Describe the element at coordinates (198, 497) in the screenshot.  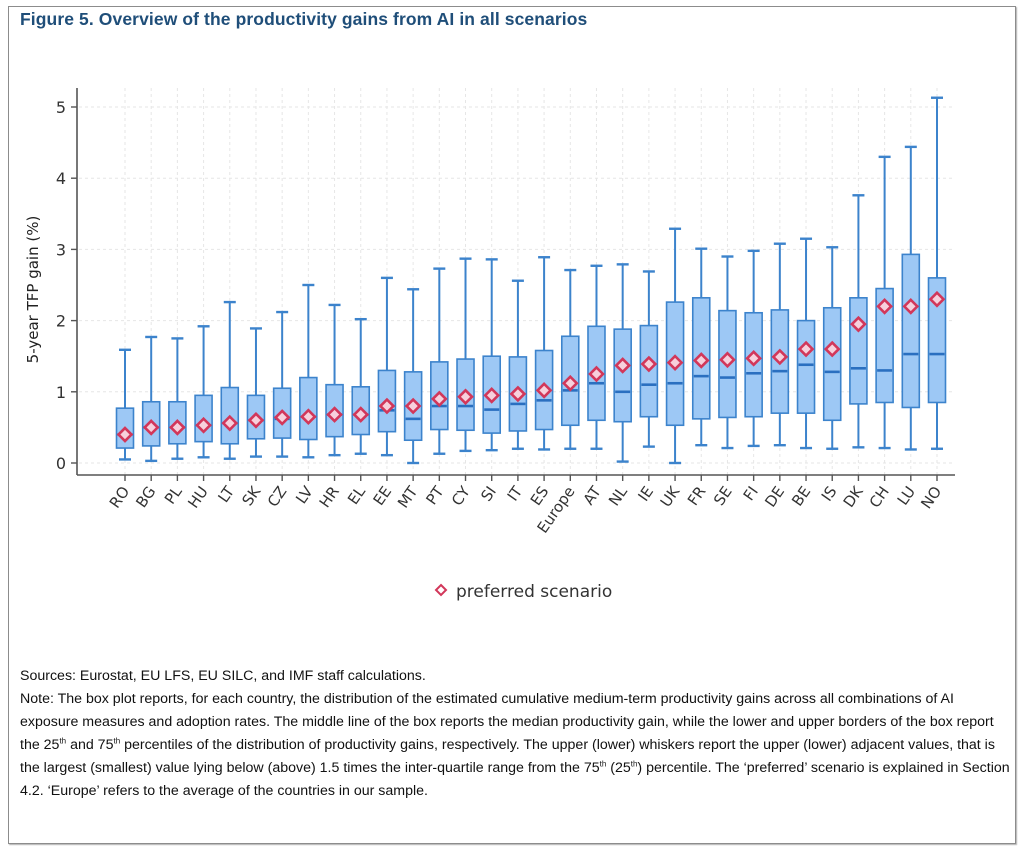
I see `x-tick-label: HU` at that location.